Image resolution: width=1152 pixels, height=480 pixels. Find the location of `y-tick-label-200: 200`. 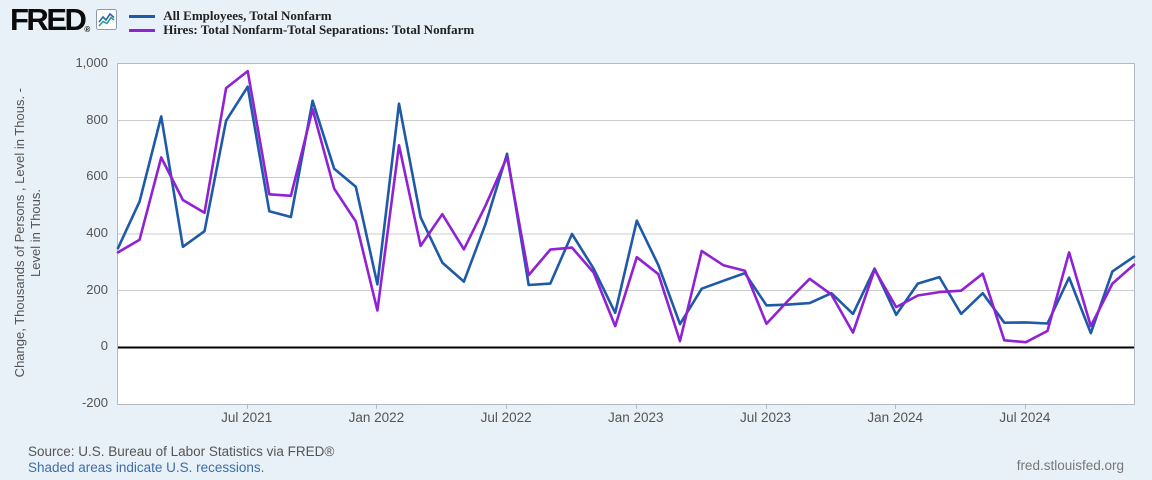

y-tick-label-200: 200 is located at coordinates (97, 289).